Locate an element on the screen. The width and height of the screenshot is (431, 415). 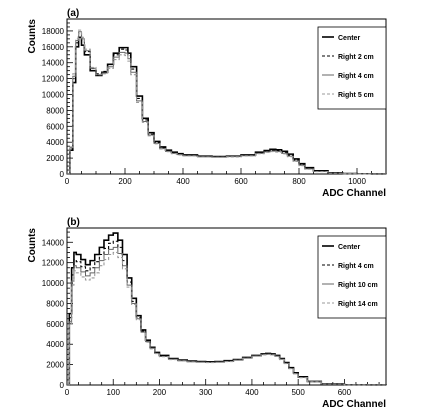
legend-entry: Right 14 cm is located at coordinates (358, 304).